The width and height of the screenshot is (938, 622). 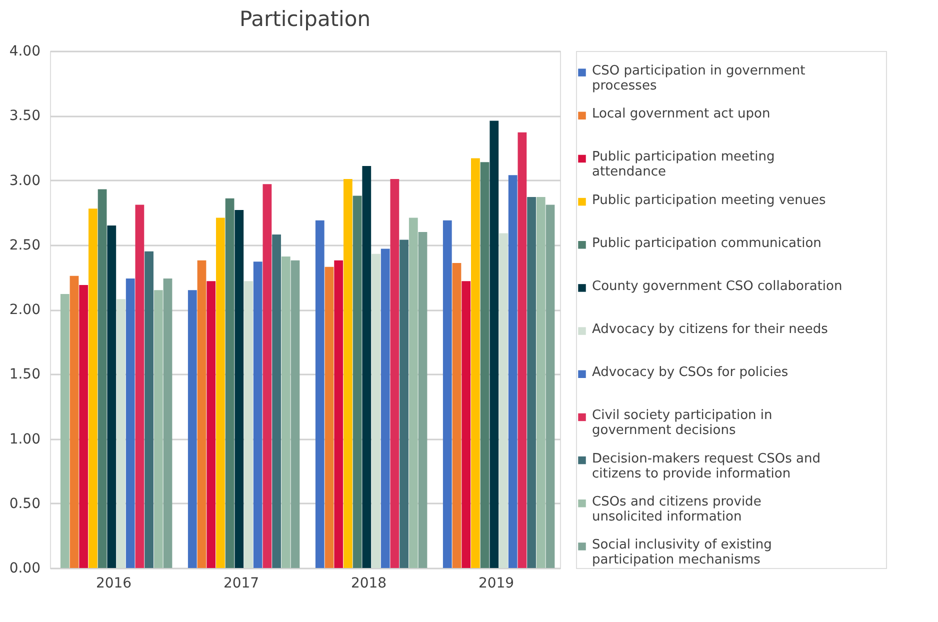 What do you see at coordinates (699, 79) in the screenshot?
I see `legend-label: CSO participation in government processes` at bounding box center [699, 79].